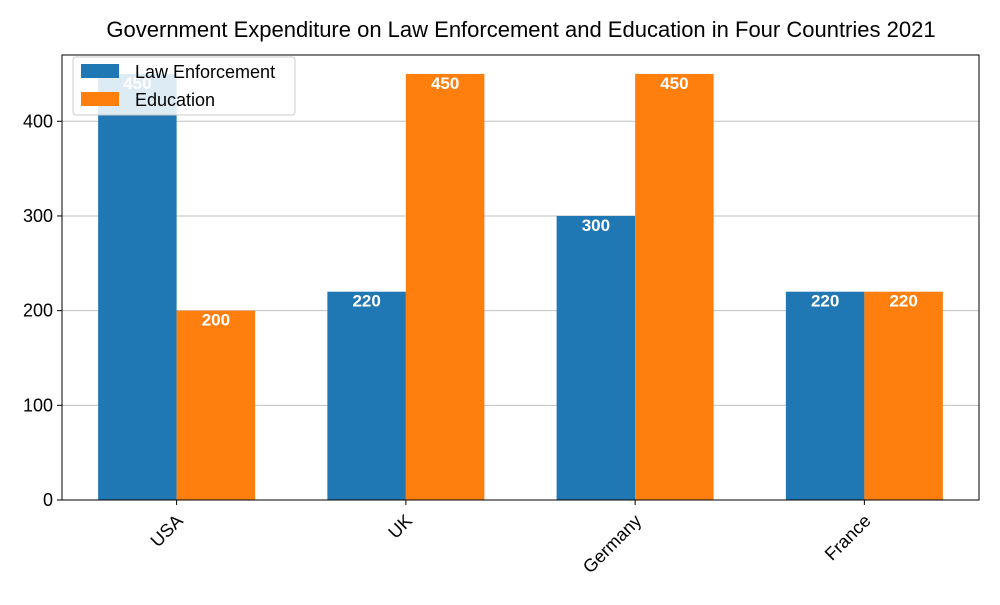  Describe the element at coordinates (38, 311) in the screenshot. I see `y-tick-label-200: 200` at that location.